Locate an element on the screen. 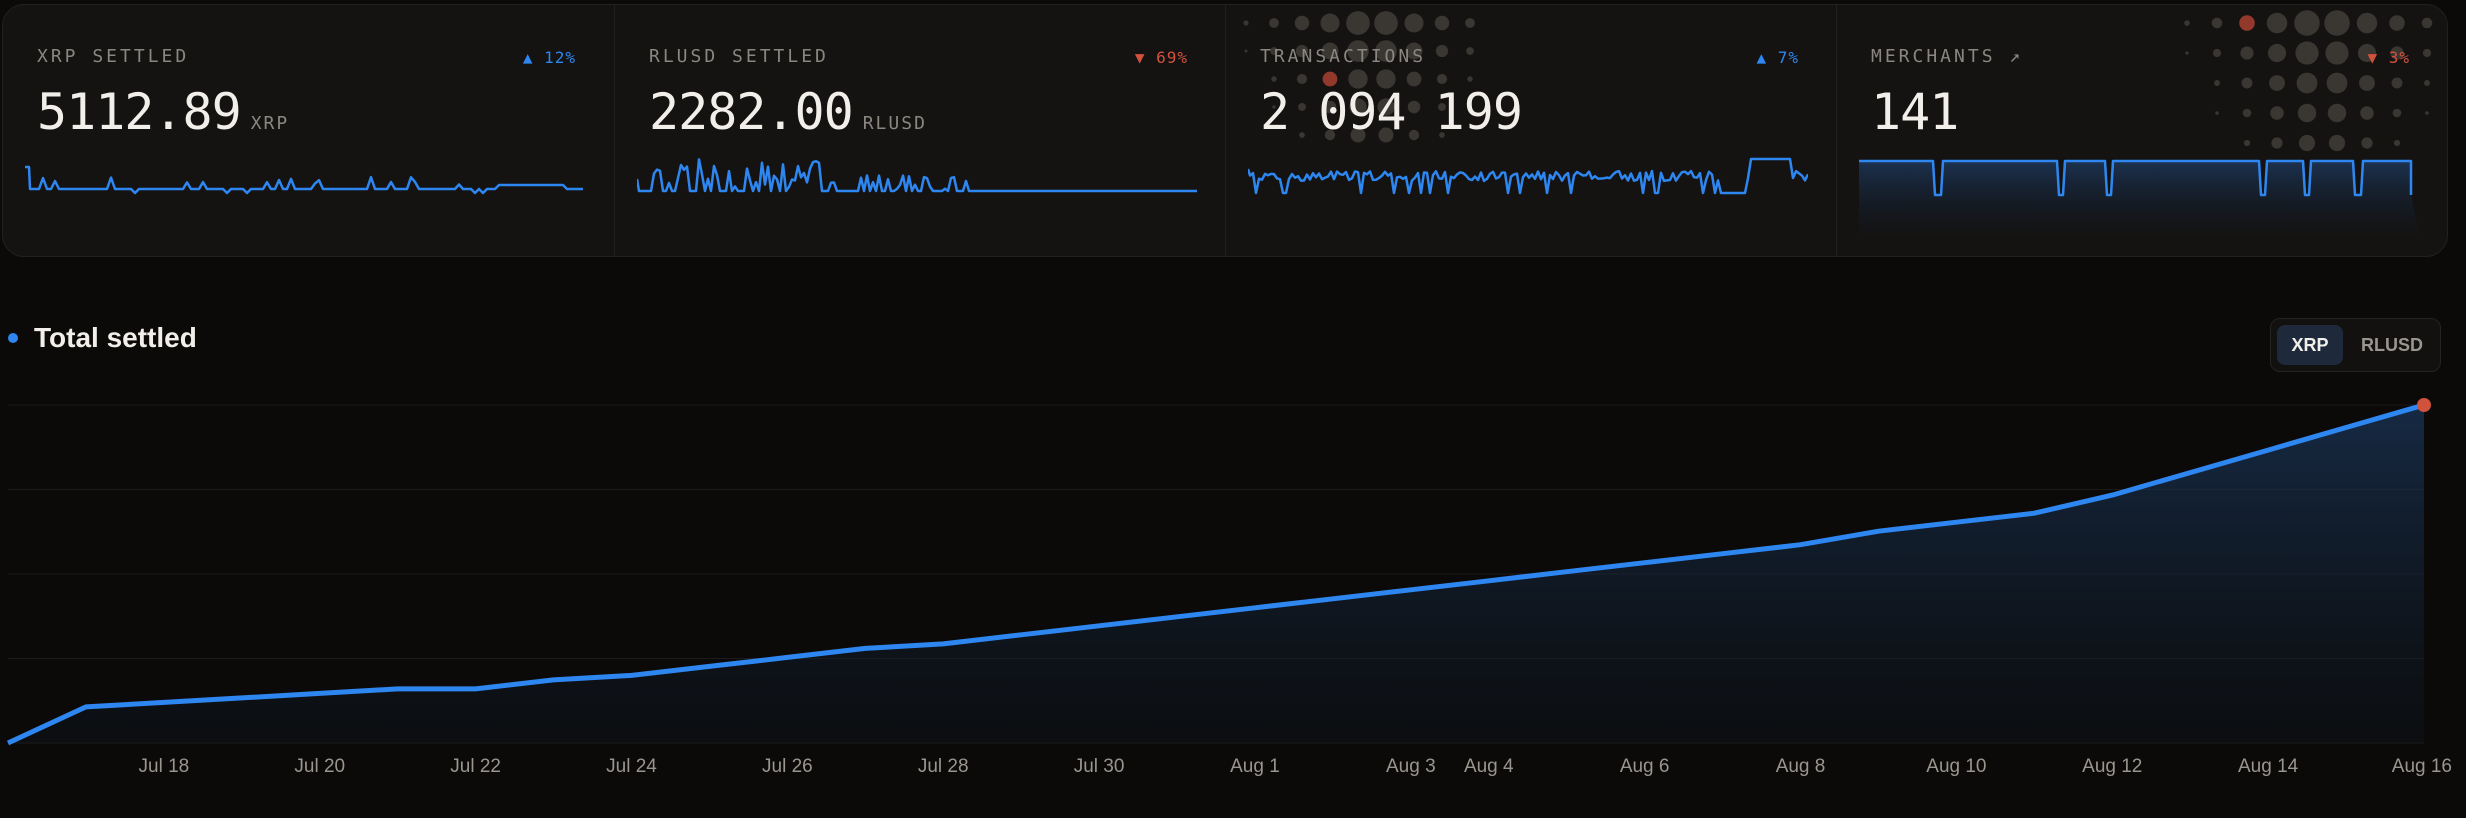  section-title: Total settled is located at coordinates (102, 338).